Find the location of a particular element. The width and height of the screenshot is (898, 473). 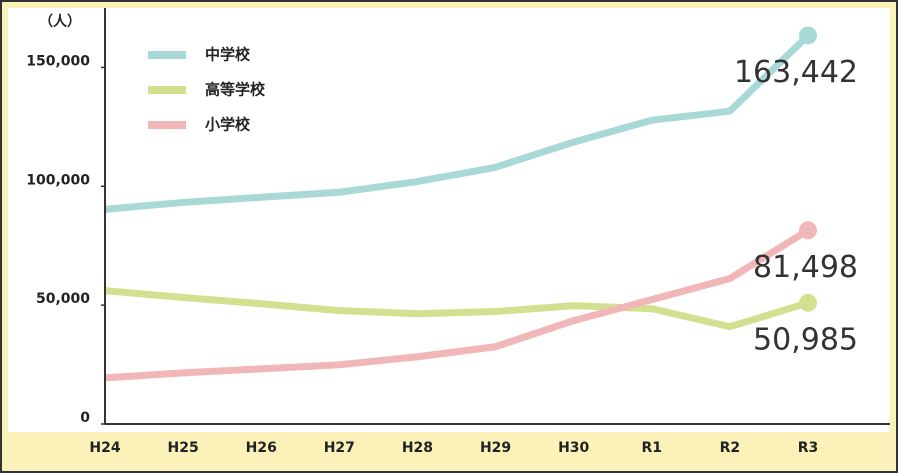

y-tick-label: 50,000 is located at coordinates (63, 299).